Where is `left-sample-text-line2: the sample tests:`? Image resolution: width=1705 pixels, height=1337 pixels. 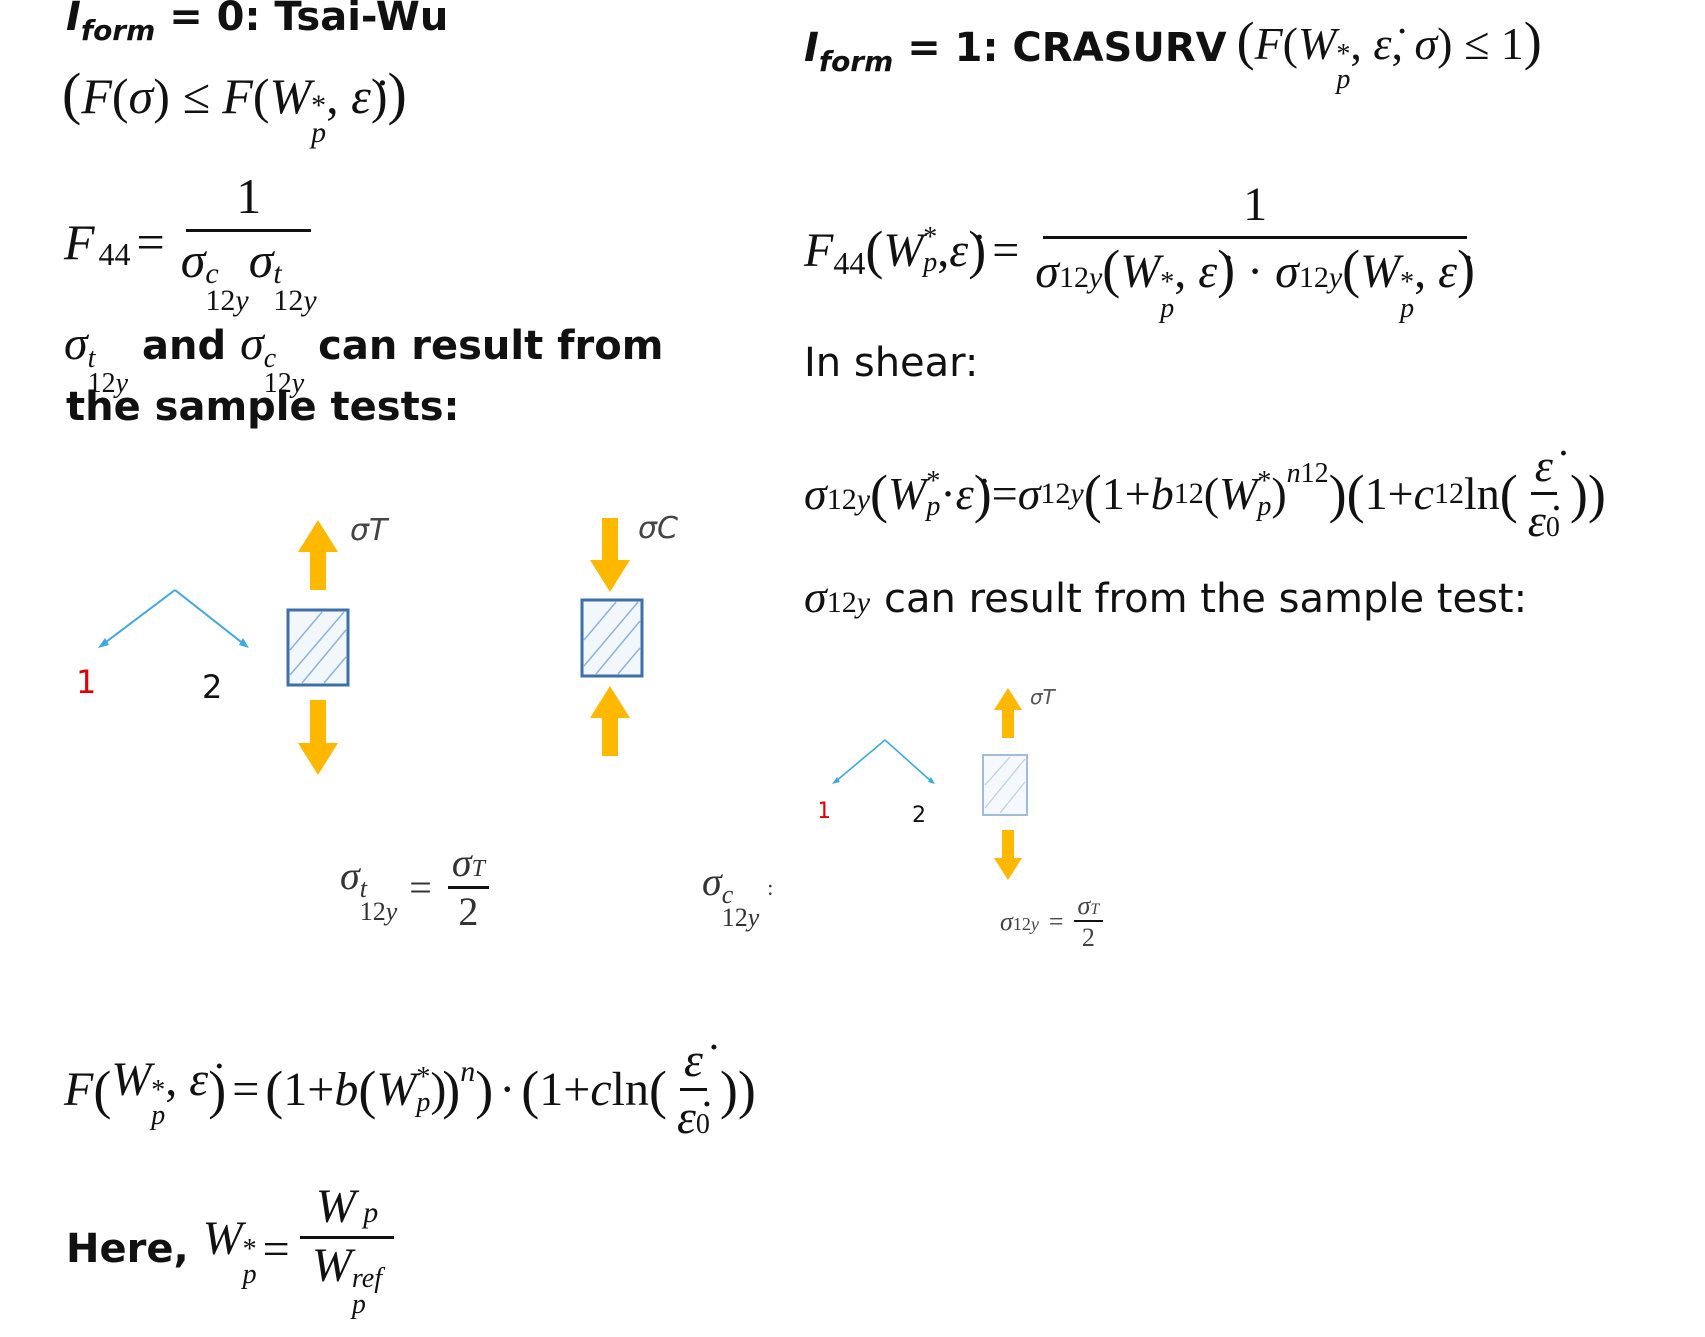
left-sample-text-line2: the sample tests: is located at coordinates (263, 407).